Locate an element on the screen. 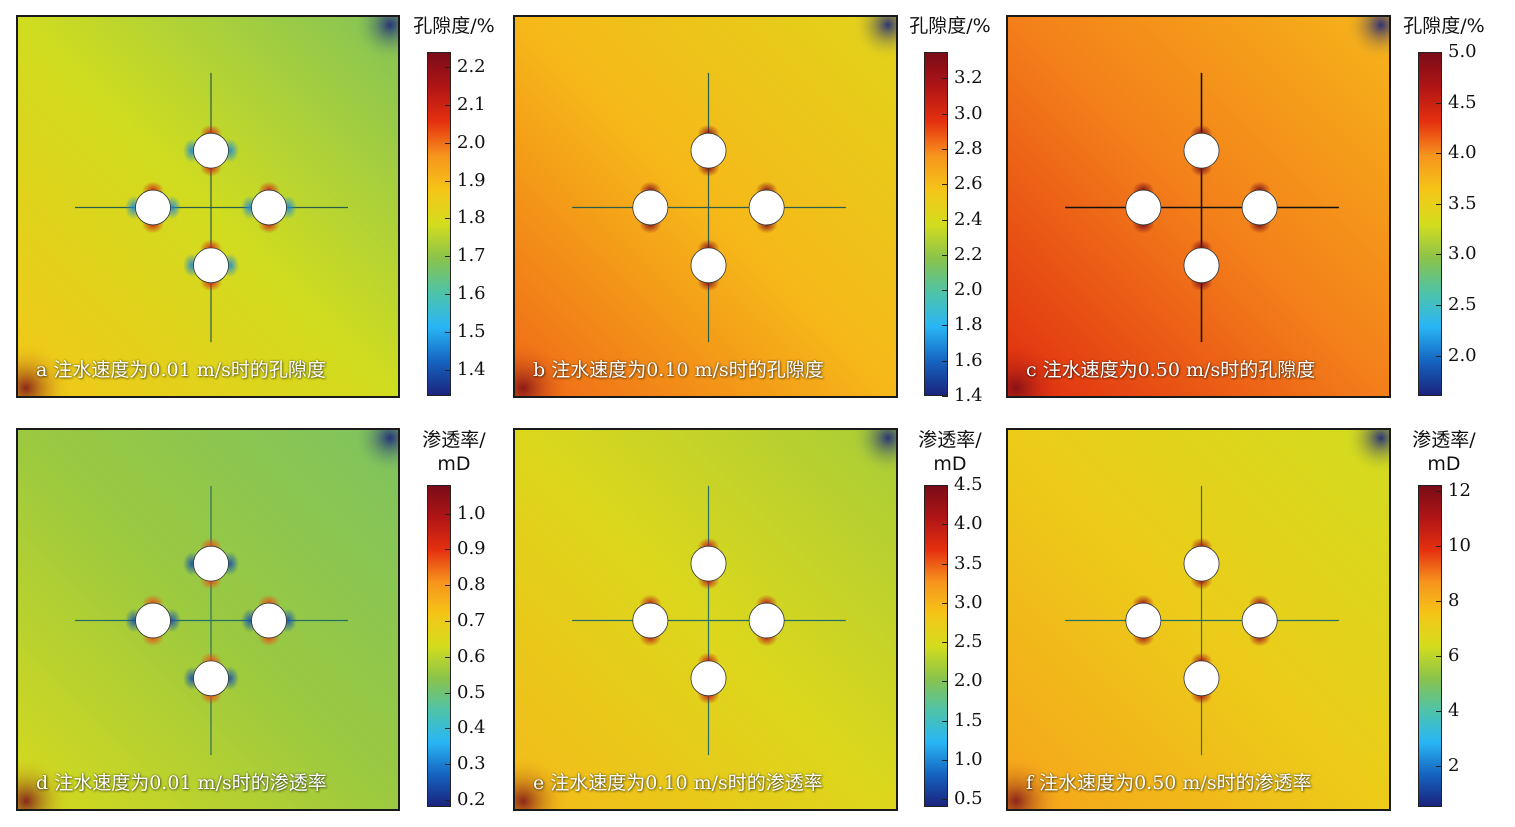 This screenshot has width=1515, height=827. colorbar-title: 渗透率/mD is located at coordinates (950, 452).